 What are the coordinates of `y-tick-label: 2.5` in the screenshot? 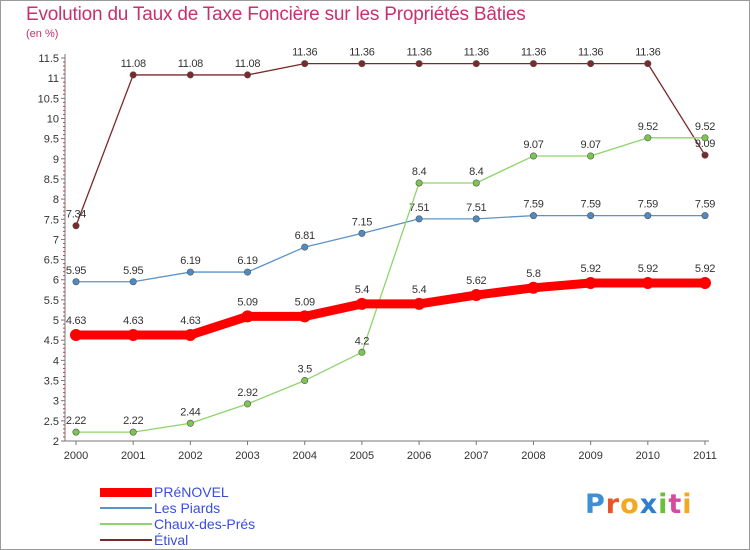 It's located at (51, 422).